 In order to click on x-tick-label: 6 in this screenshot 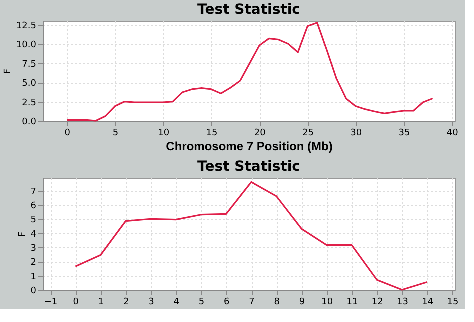, I will do `click(227, 303)`.